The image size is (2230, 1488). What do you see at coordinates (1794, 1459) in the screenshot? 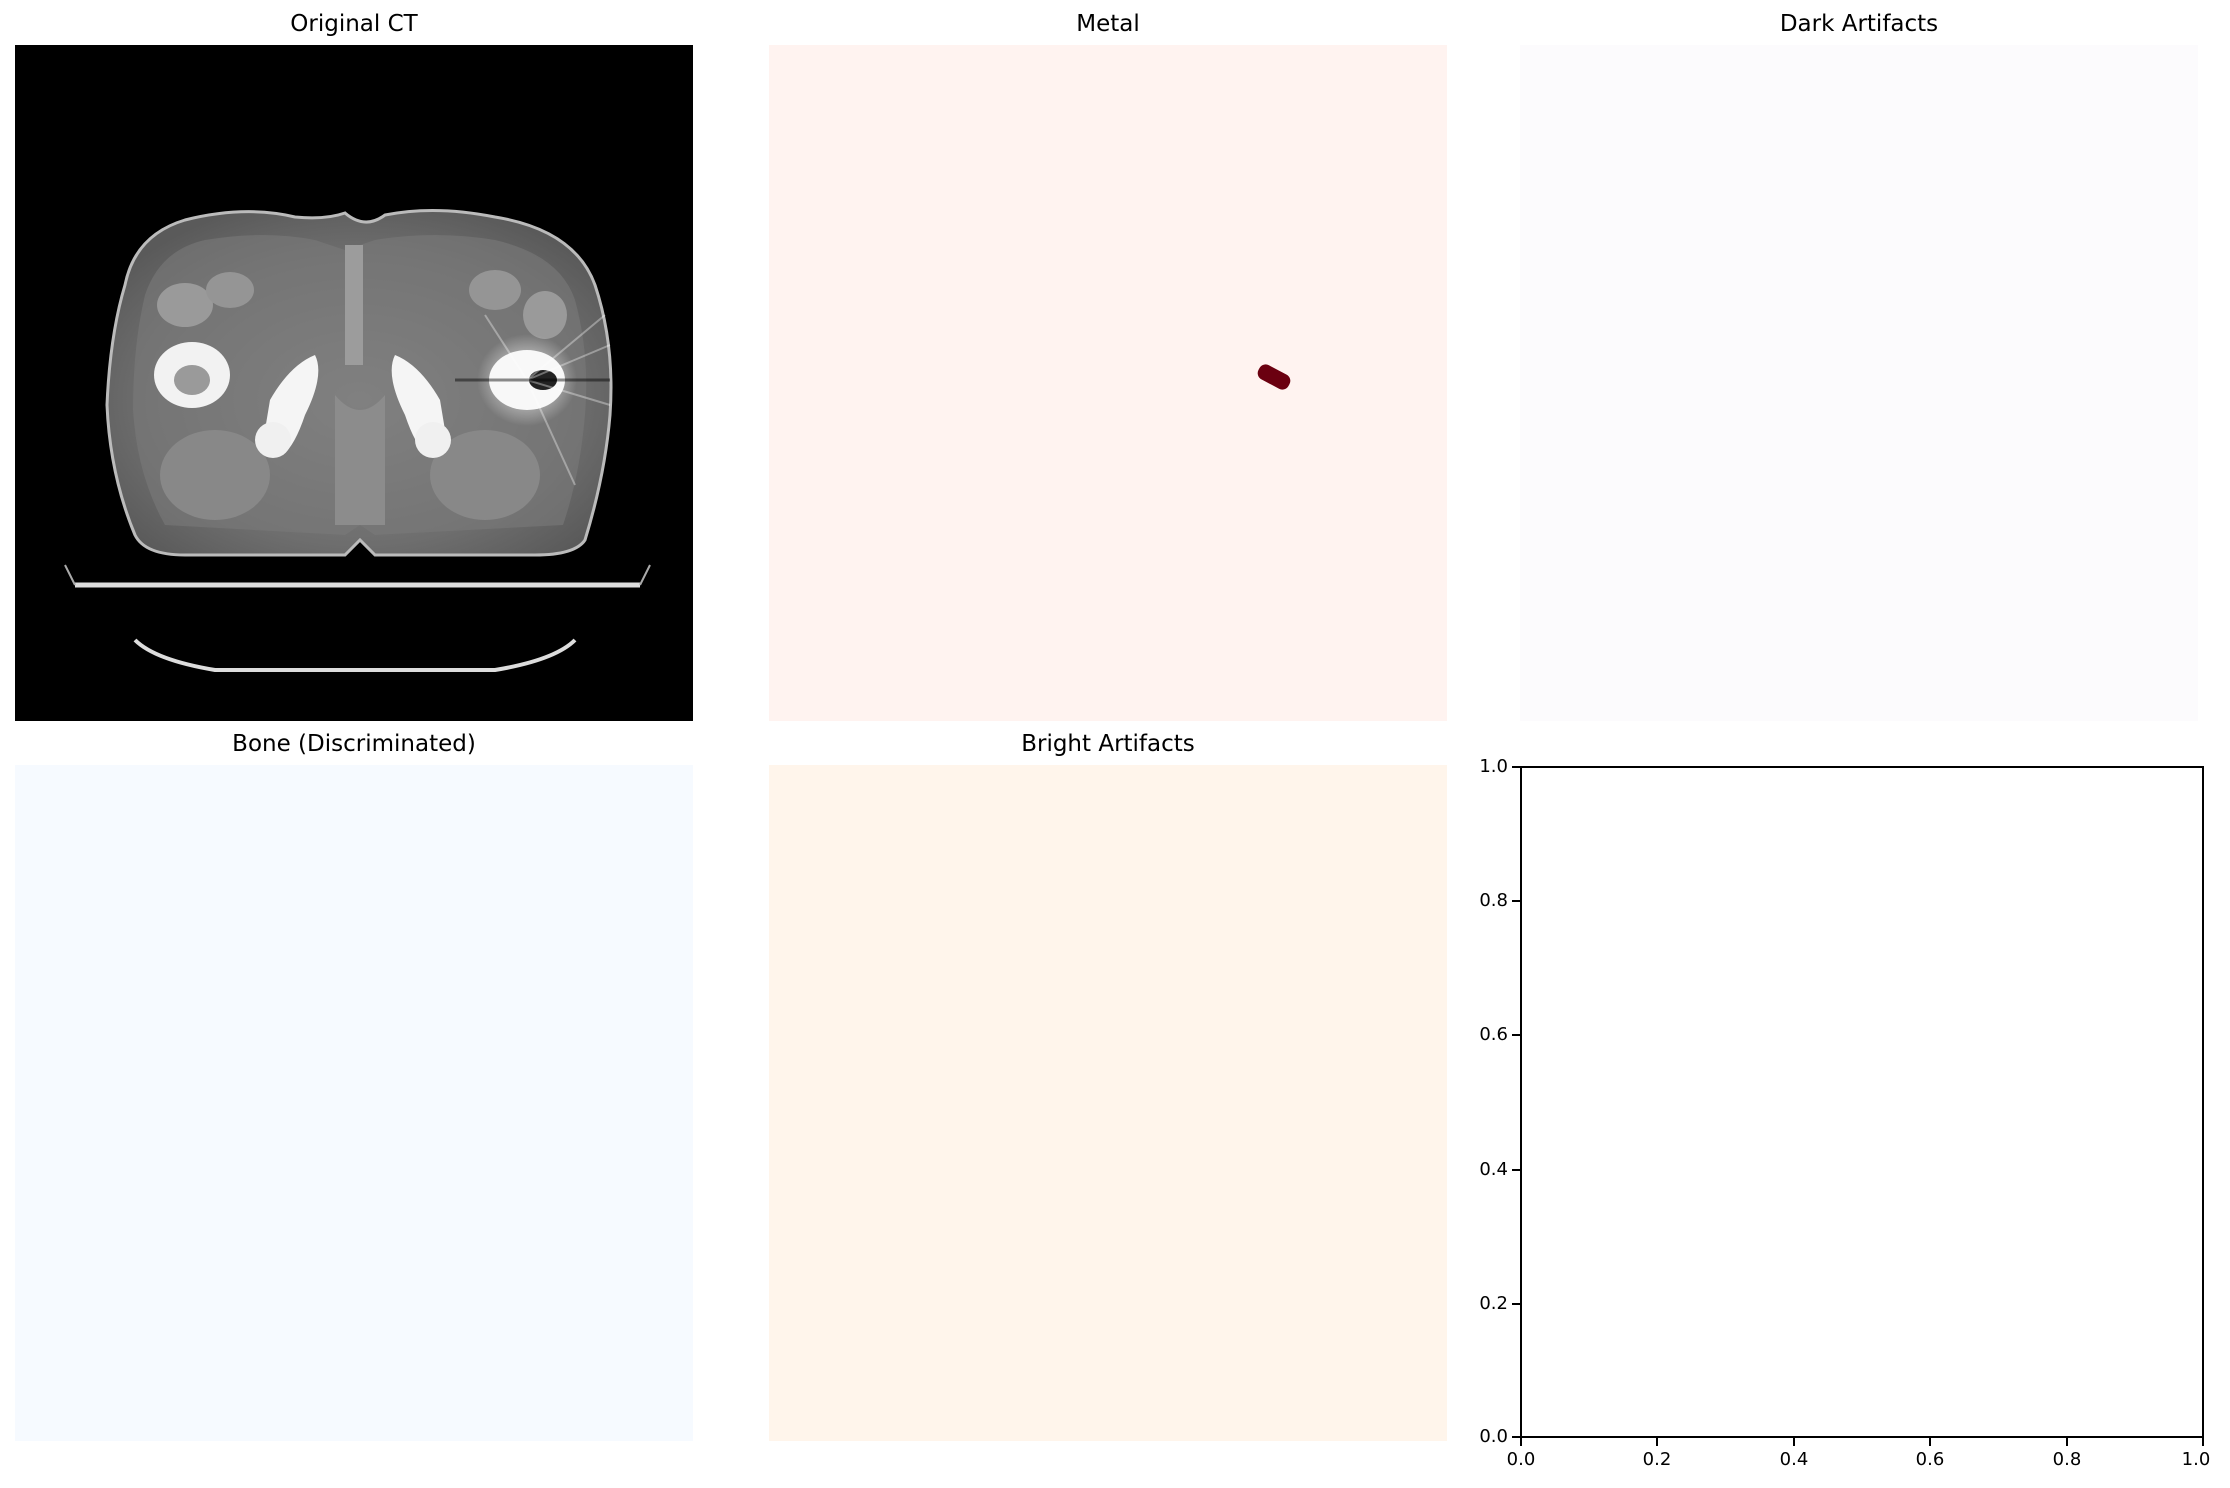
I see `x-tick-label: 0.4` at bounding box center [1794, 1459].